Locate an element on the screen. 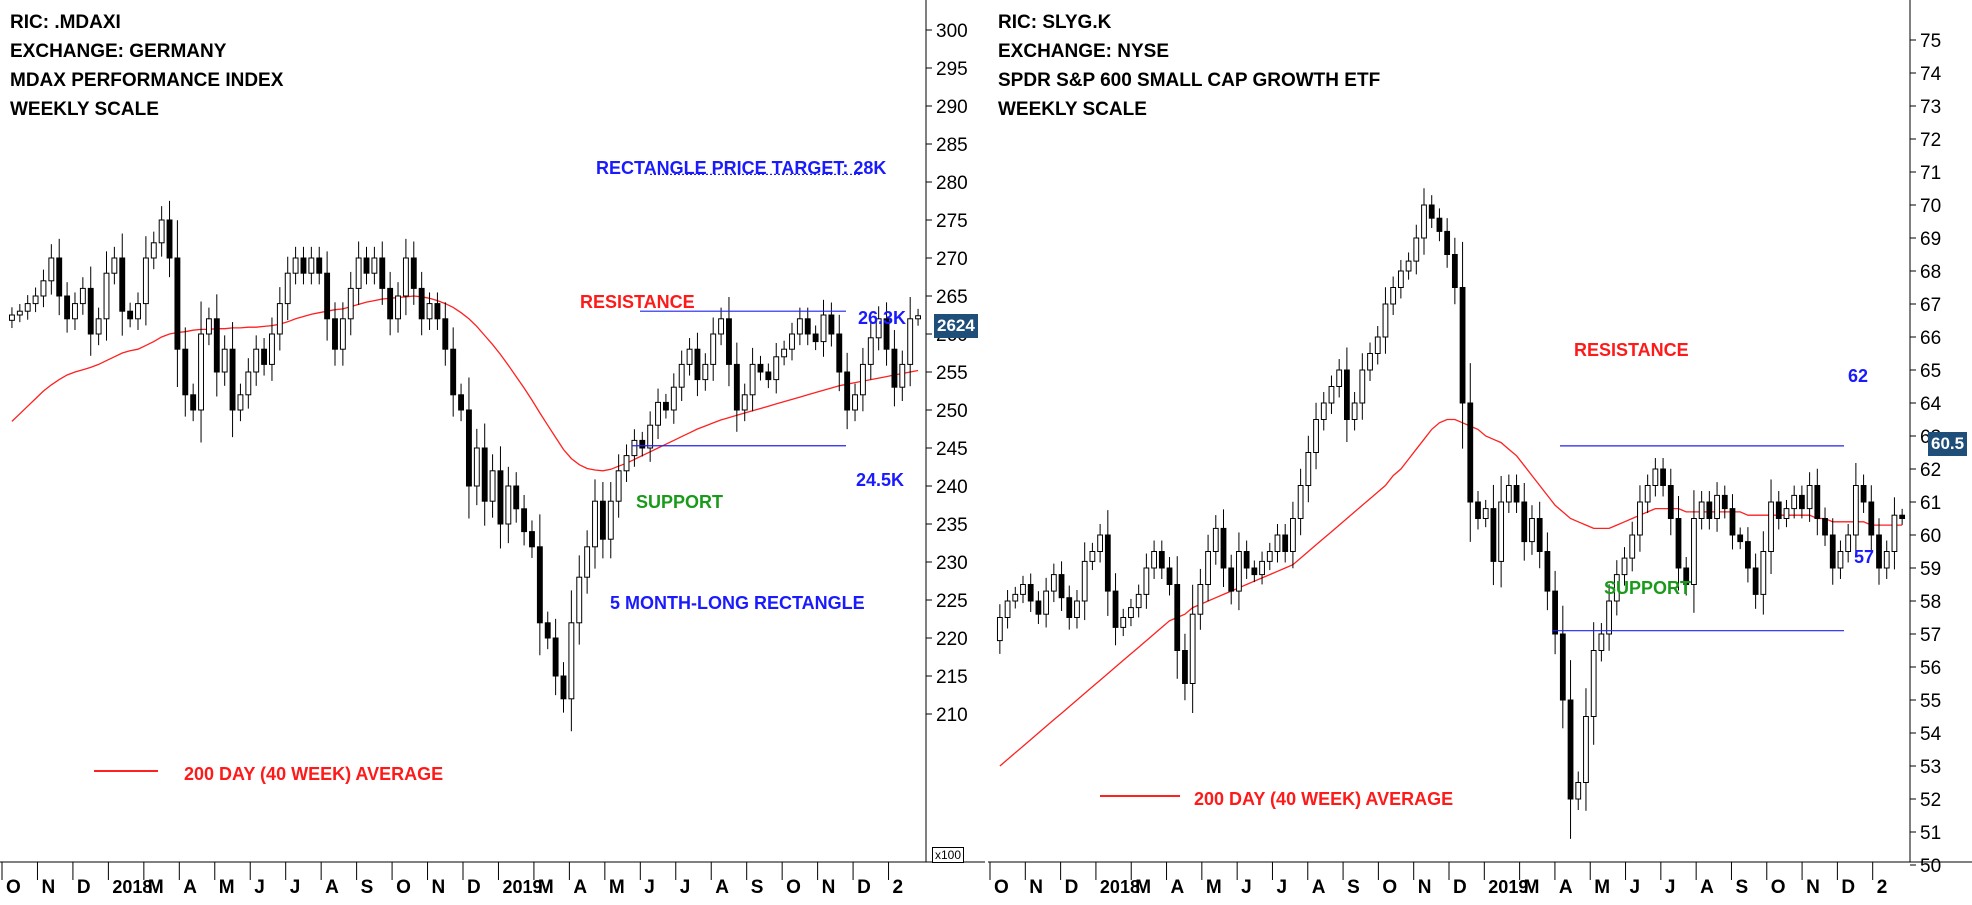 The image size is (1972, 905). slyg-y-tick-label: 53 is located at coordinates (1930, 767).